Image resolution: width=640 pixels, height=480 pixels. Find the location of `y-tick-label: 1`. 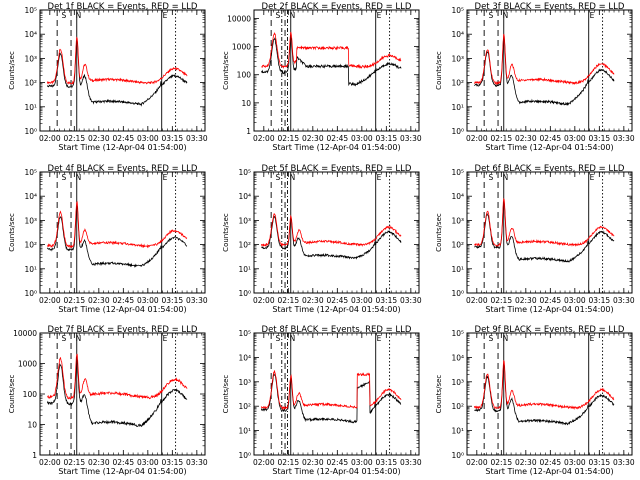

y-tick-label: 1 is located at coordinates (248, 131).